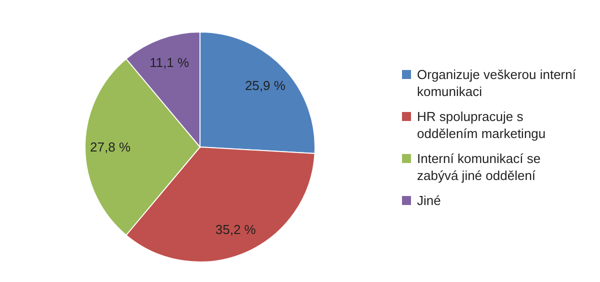 The height and width of the screenshot is (282, 600). I want to click on legend-label: Interní komunikací se zabývá jiné oddělení, so click(479, 167).